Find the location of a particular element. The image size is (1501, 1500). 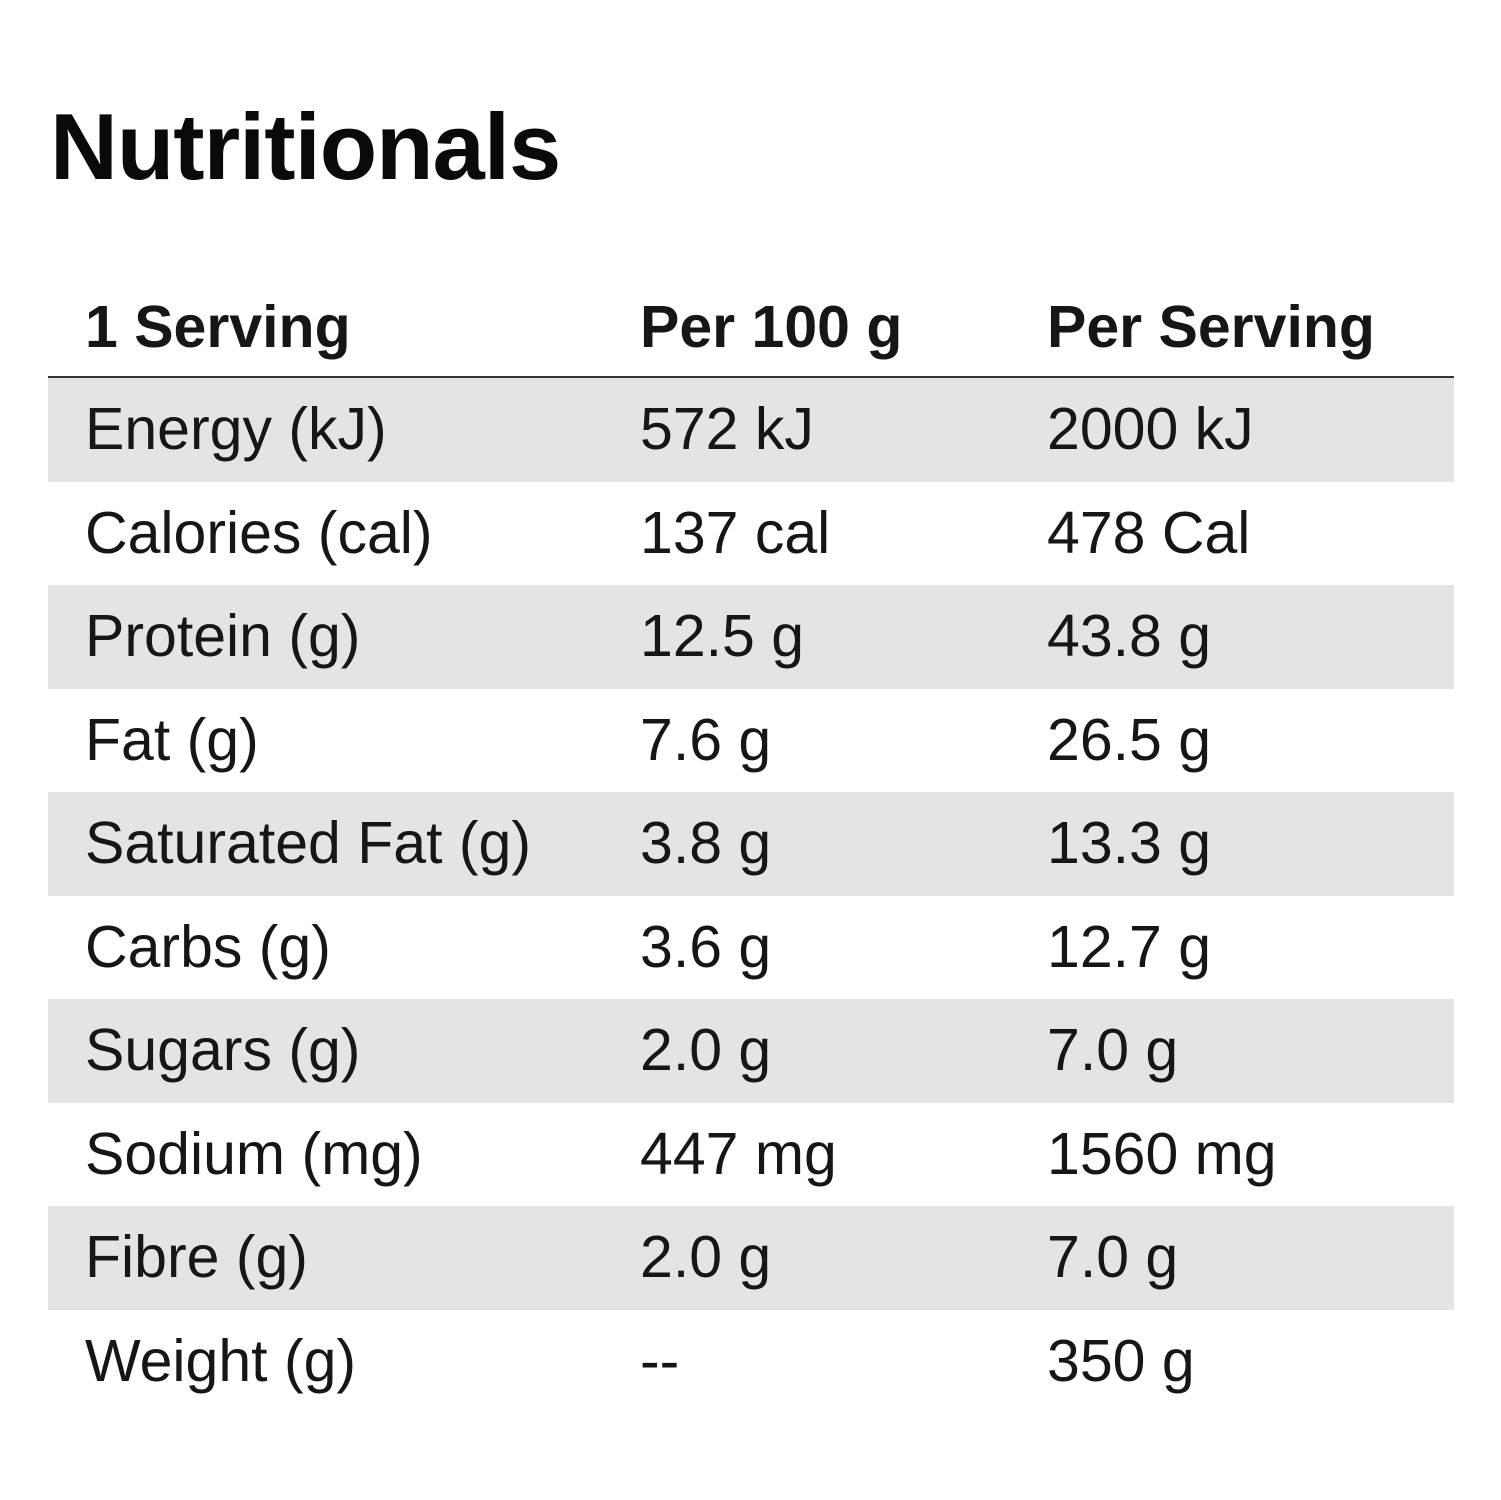

table-row: Energy (kJ) 572 kJ 2000 kJ is located at coordinates (751, 430).